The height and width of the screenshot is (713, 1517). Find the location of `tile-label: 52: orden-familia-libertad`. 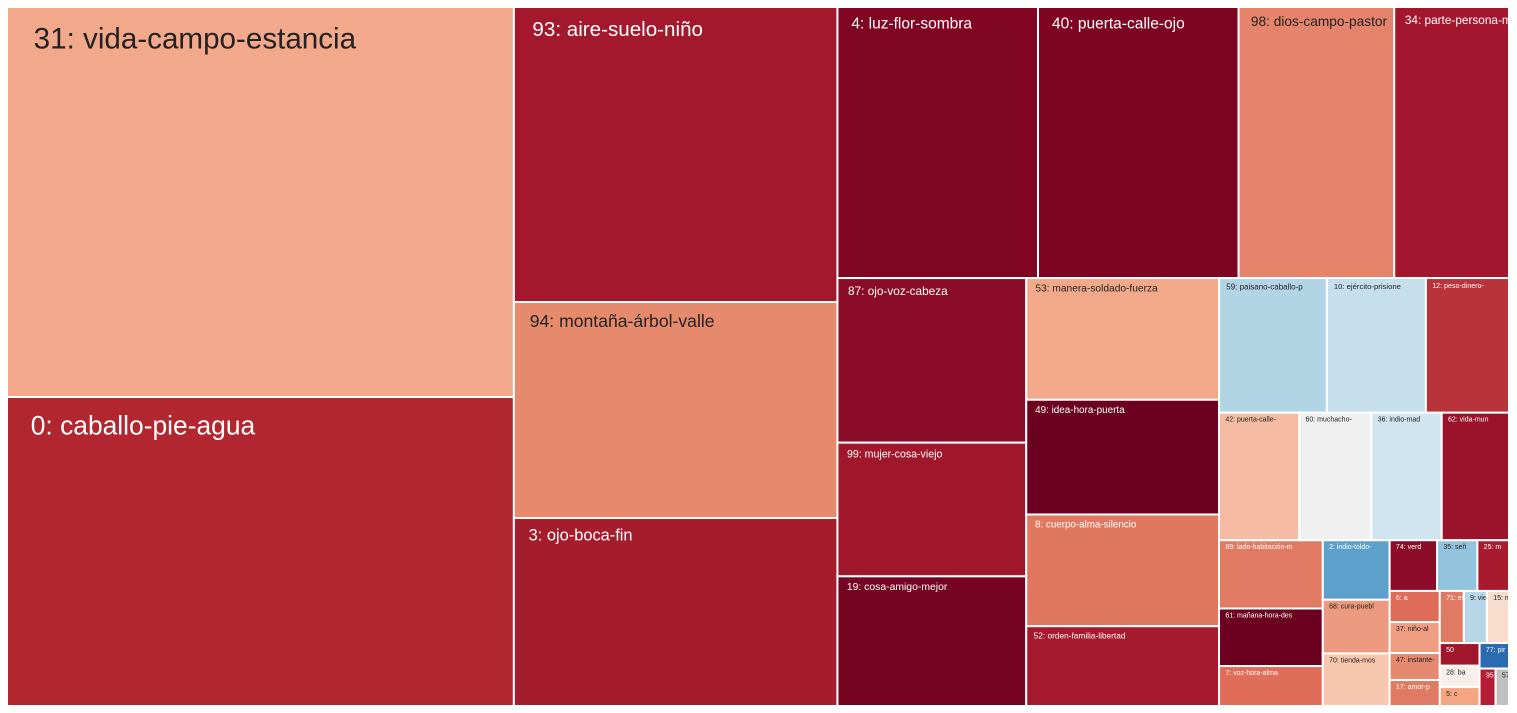

tile-label: 52: orden-familia-libertad is located at coordinates (1080, 635).